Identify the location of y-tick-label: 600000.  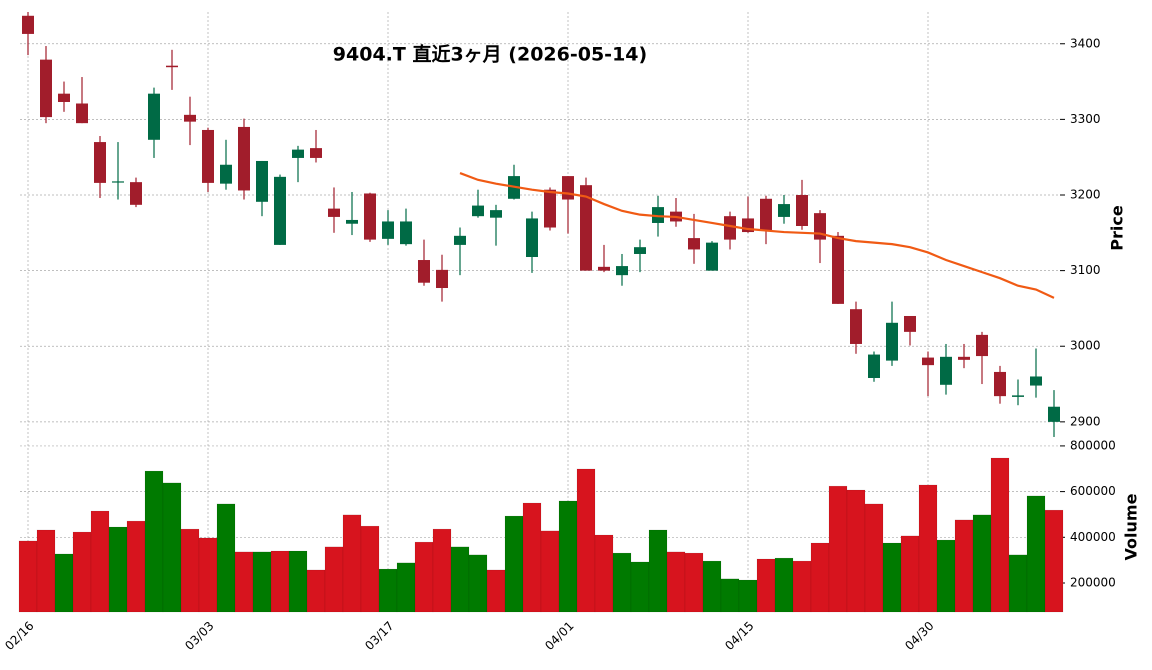
(1093, 491).